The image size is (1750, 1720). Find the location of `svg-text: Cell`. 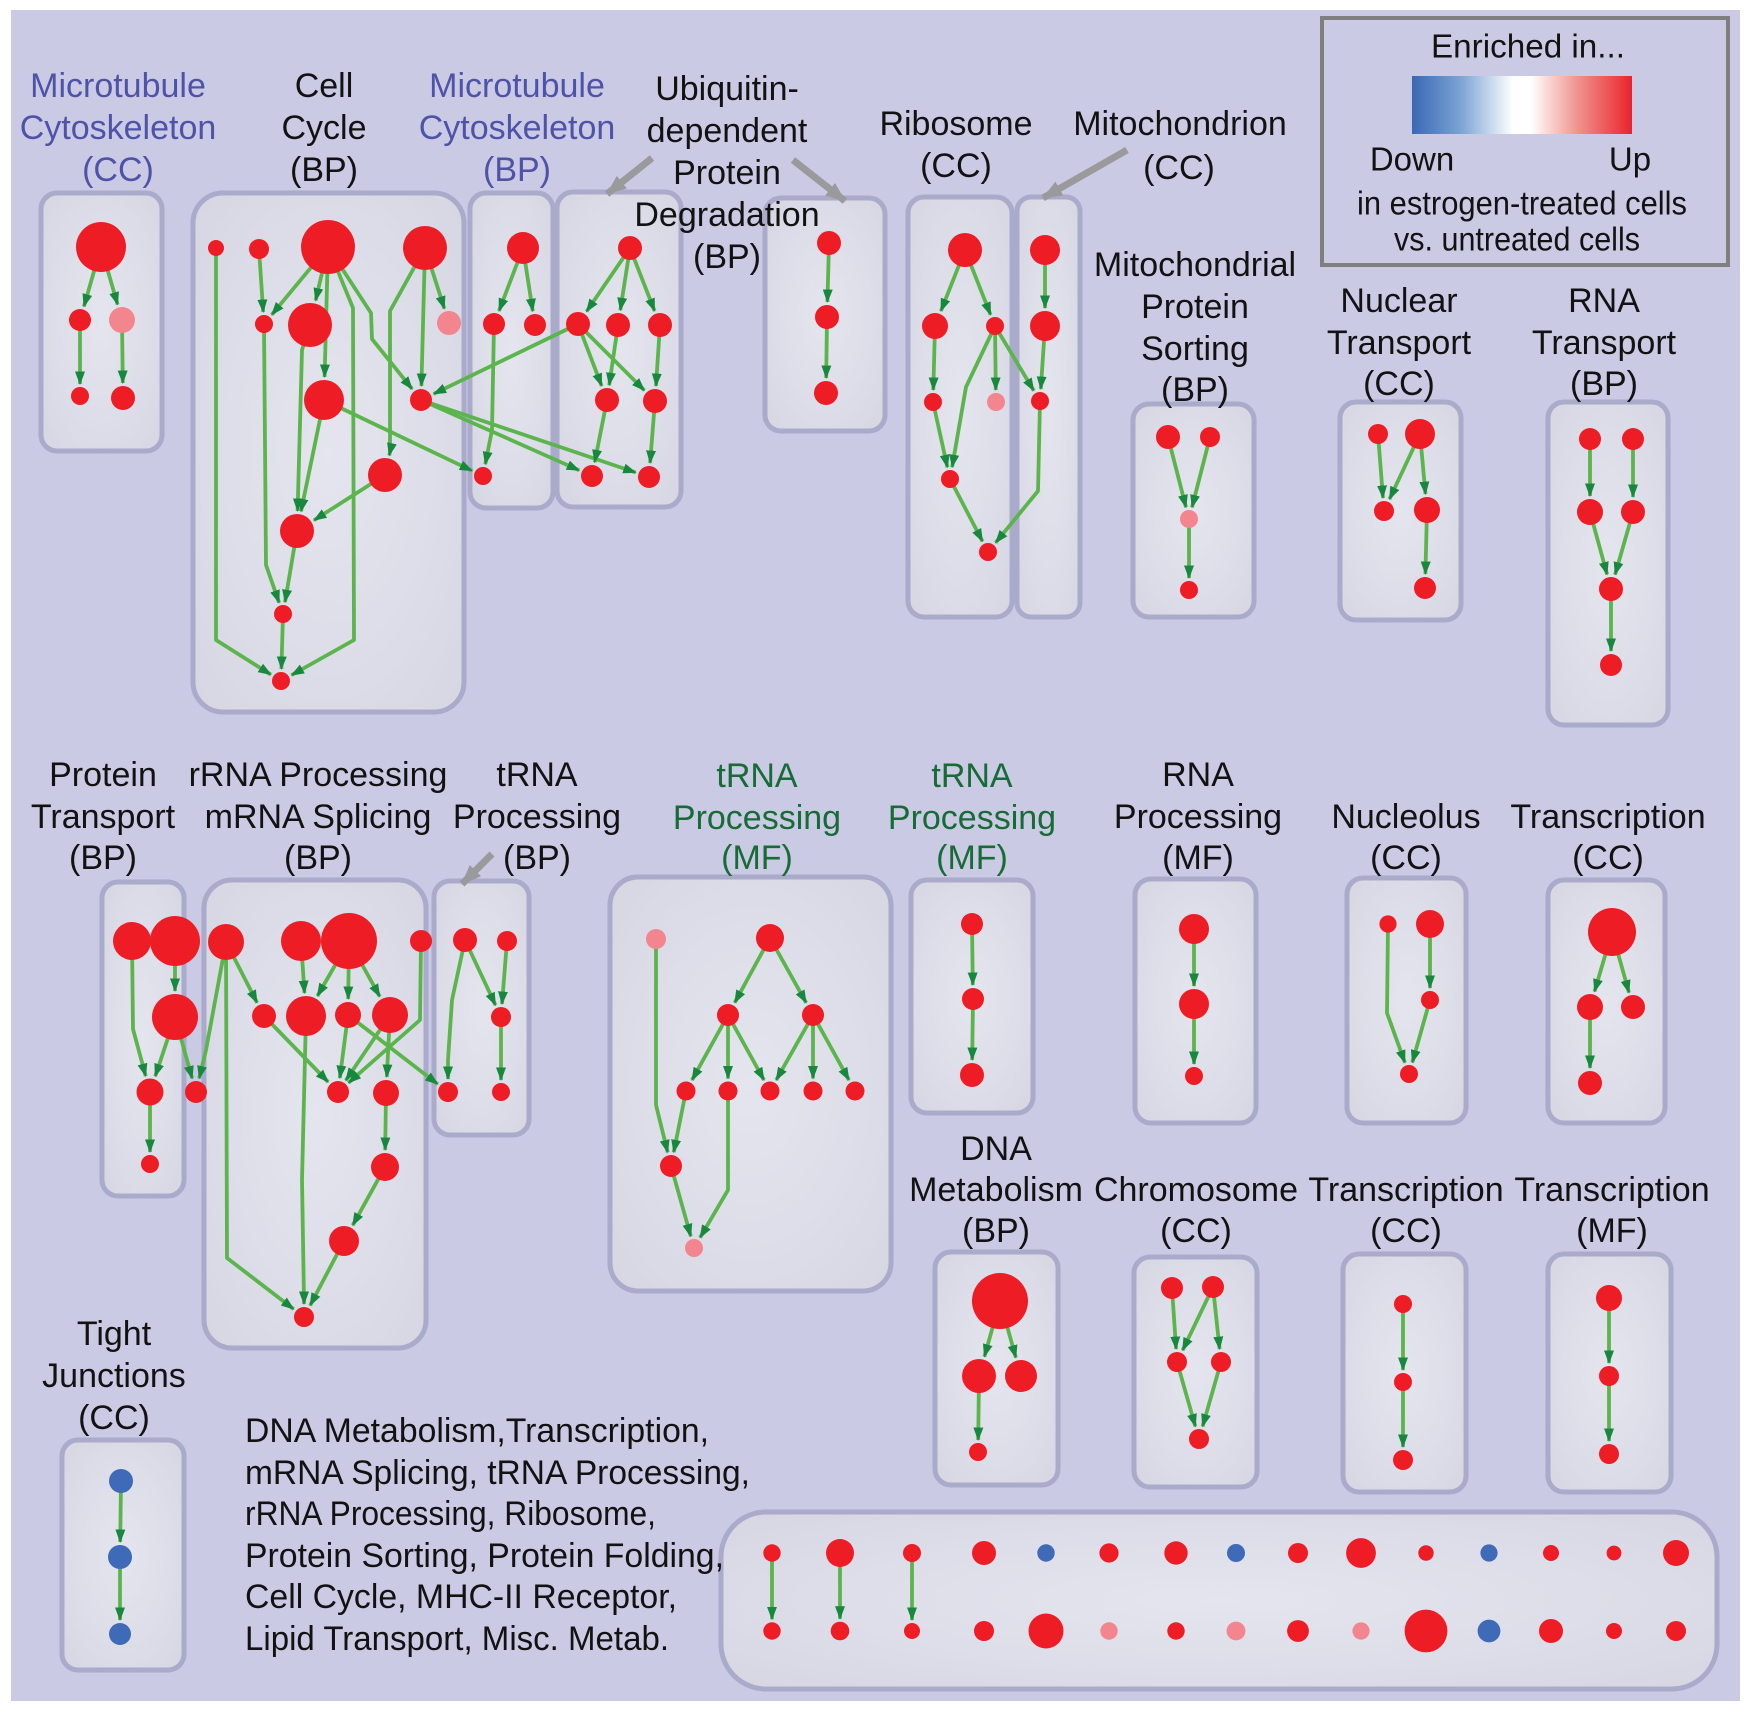

svg-text: Cell is located at coordinates (324, 86).